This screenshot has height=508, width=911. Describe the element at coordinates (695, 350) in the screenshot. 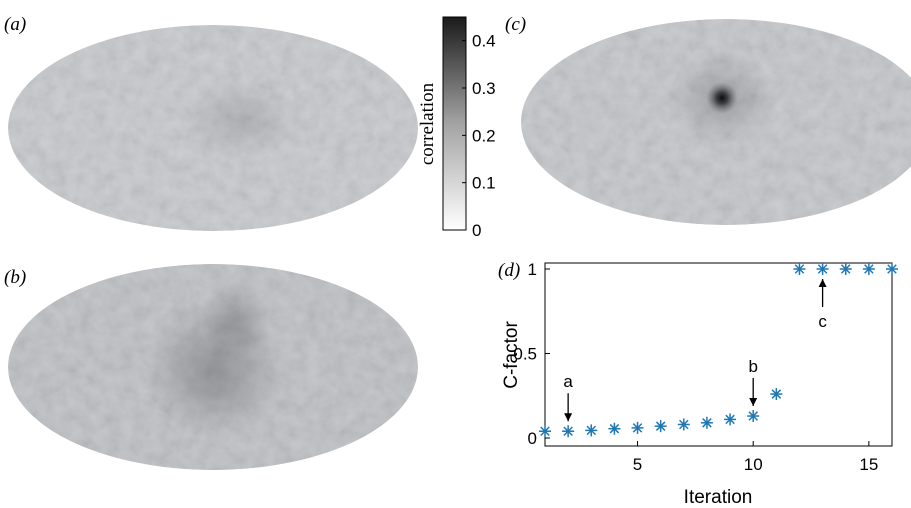

I see `annotations: a b c` at that location.